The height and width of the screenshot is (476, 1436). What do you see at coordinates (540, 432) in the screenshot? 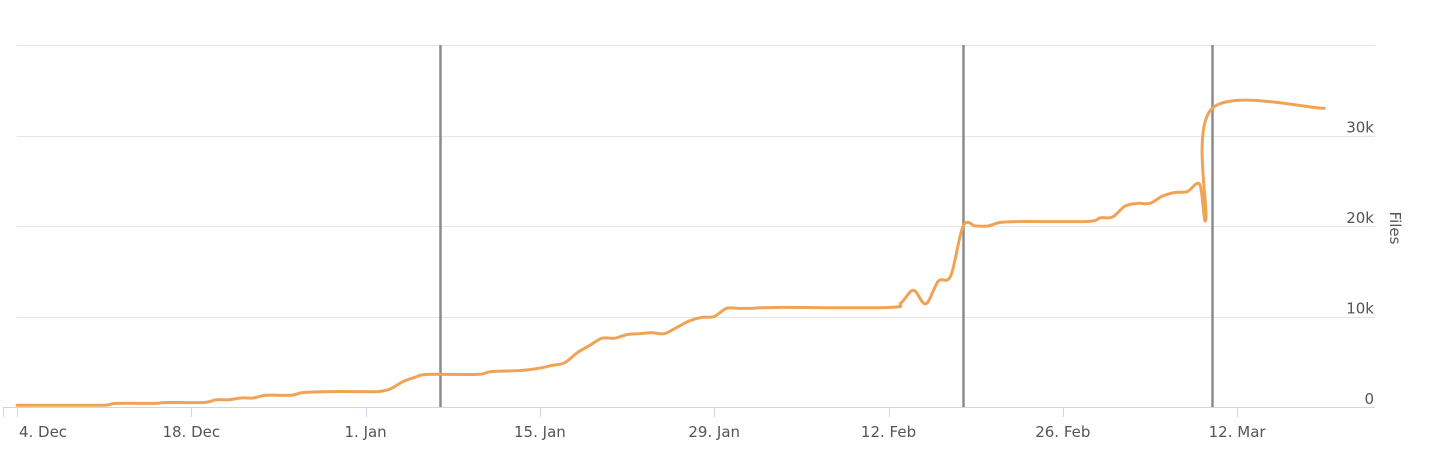
I see `x-tick-label: 15. Jan` at bounding box center [540, 432].